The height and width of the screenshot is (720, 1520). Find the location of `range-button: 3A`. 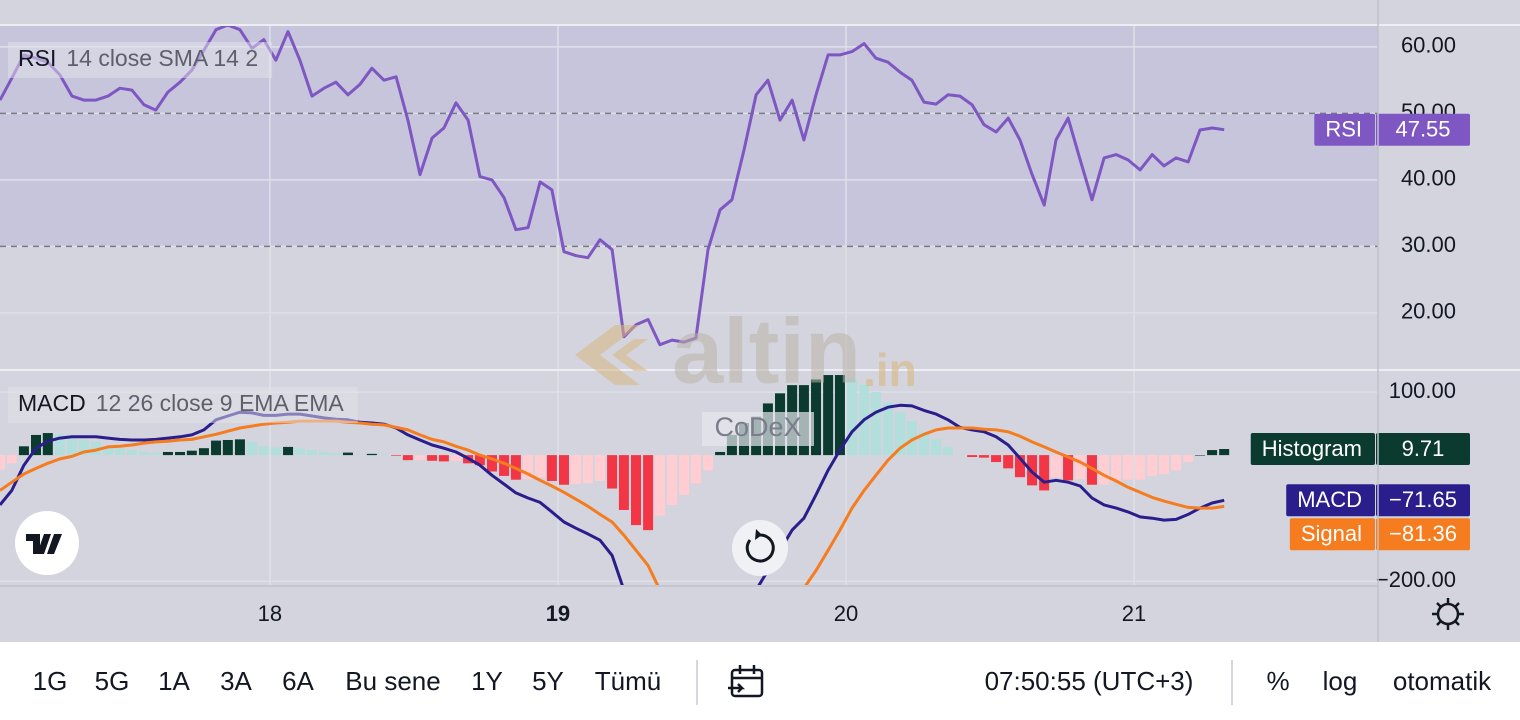

range-button: 3A is located at coordinates (236, 681).